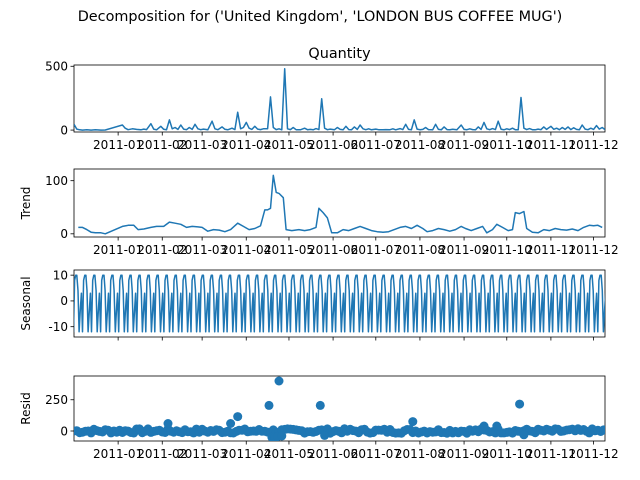  Describe the element at coordinates (26, 408) in the screenshot. I see `y-axis-label: Resid` at that location.